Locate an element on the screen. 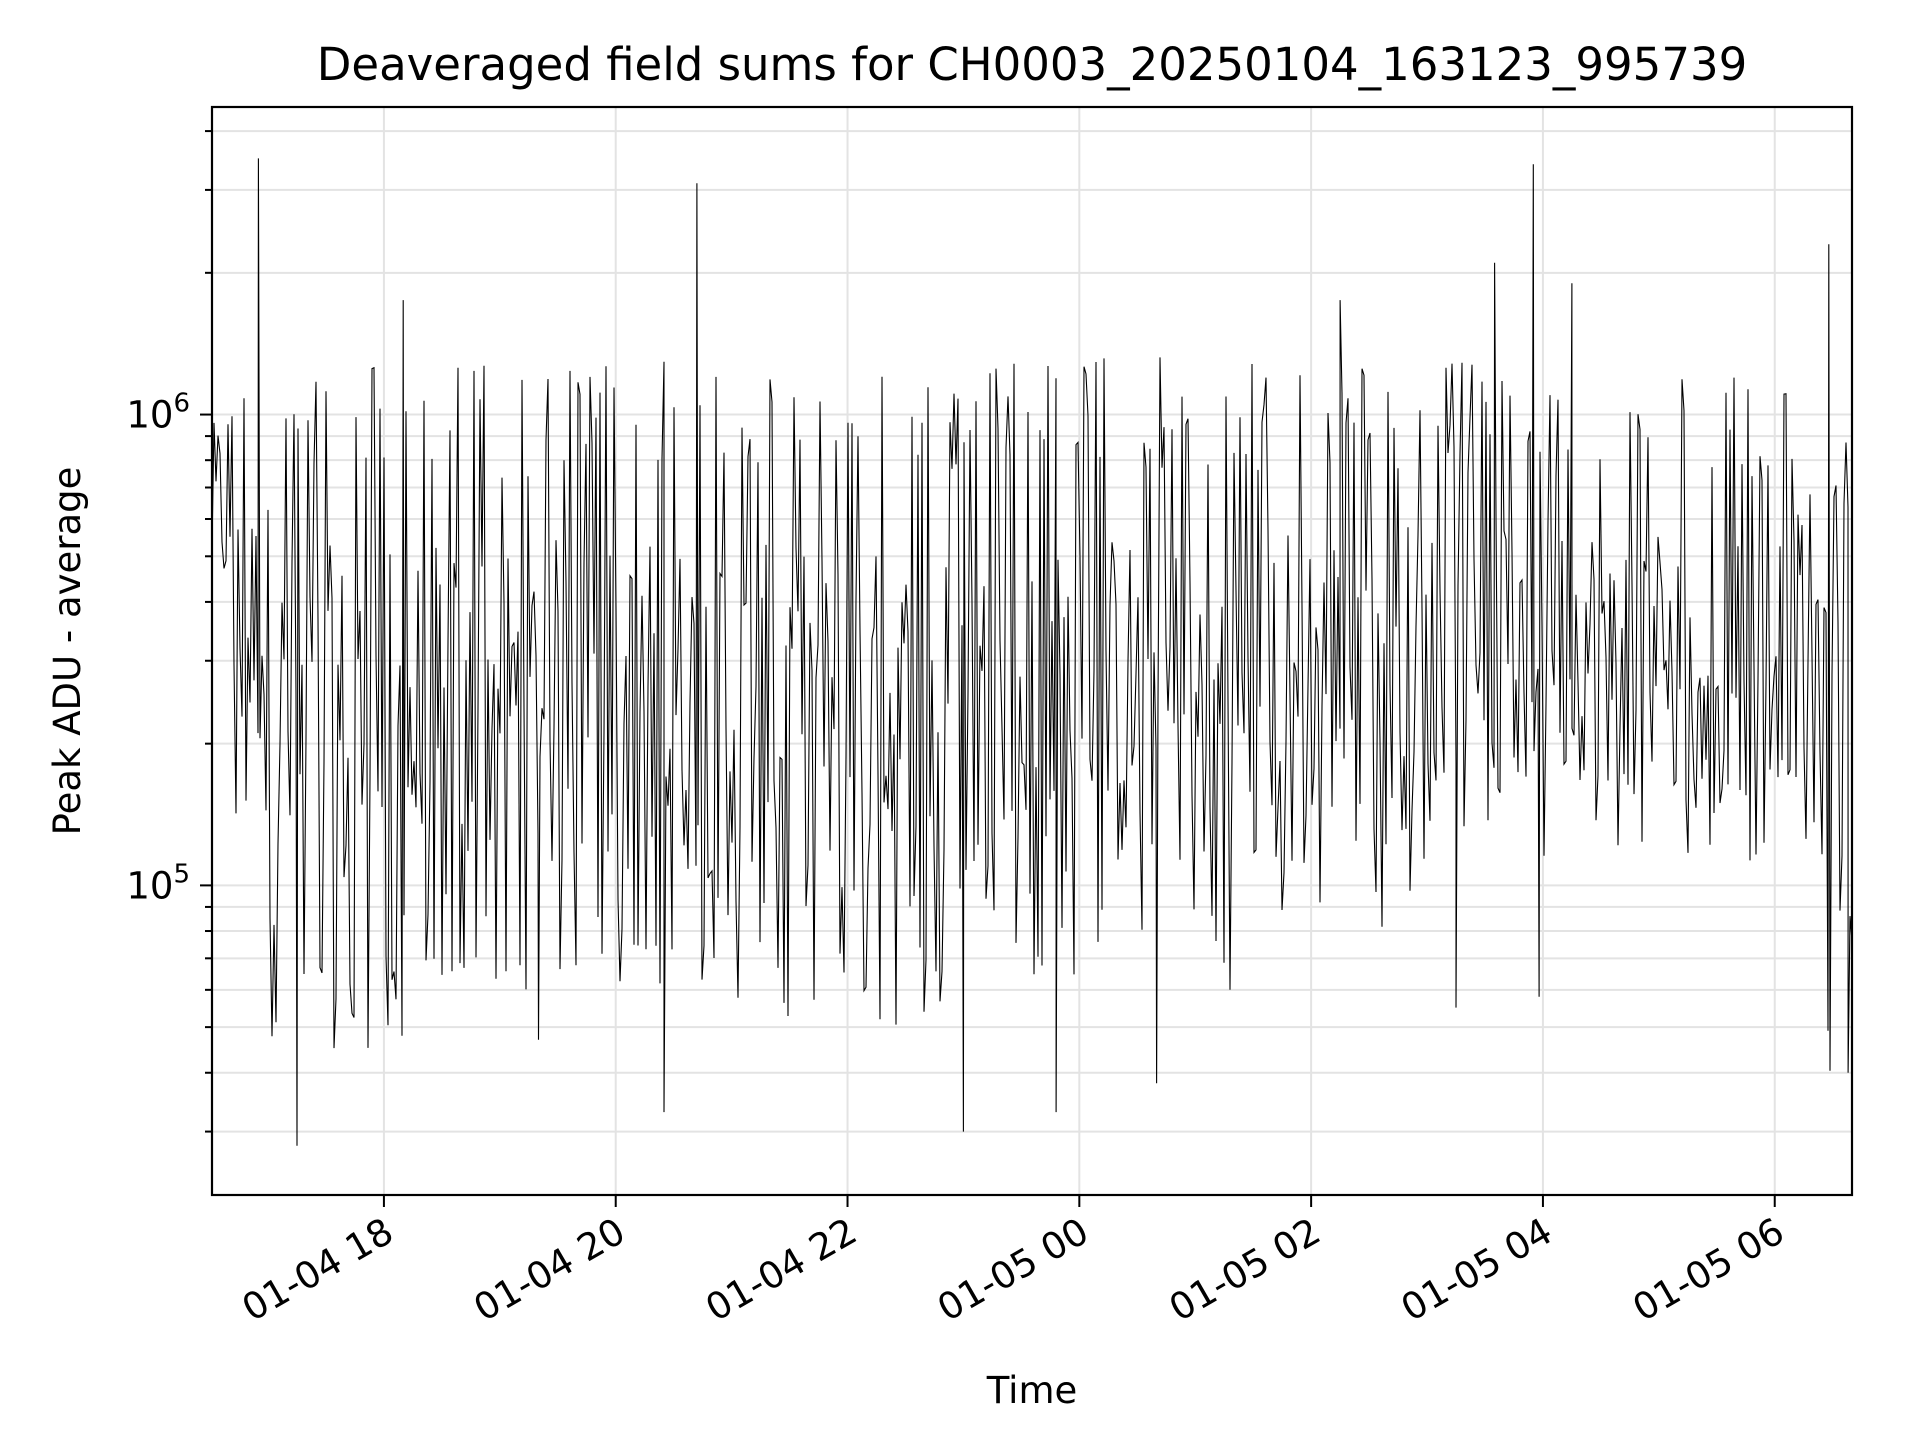 The width and height of the screenshot is (1920, 1445). x-tick-label: 01-04 22 is located at coordinates (781, 1270).